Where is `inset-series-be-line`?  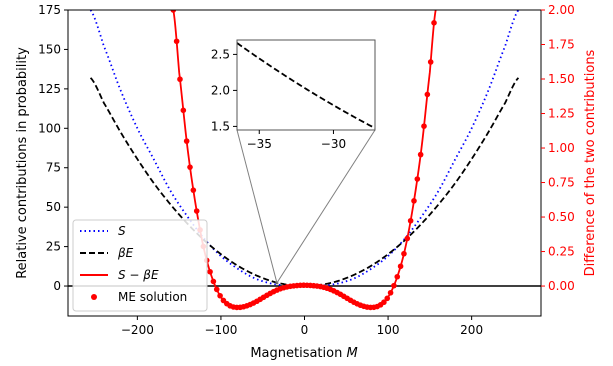
inset-series-be-line is located at coordinates (306, 85).